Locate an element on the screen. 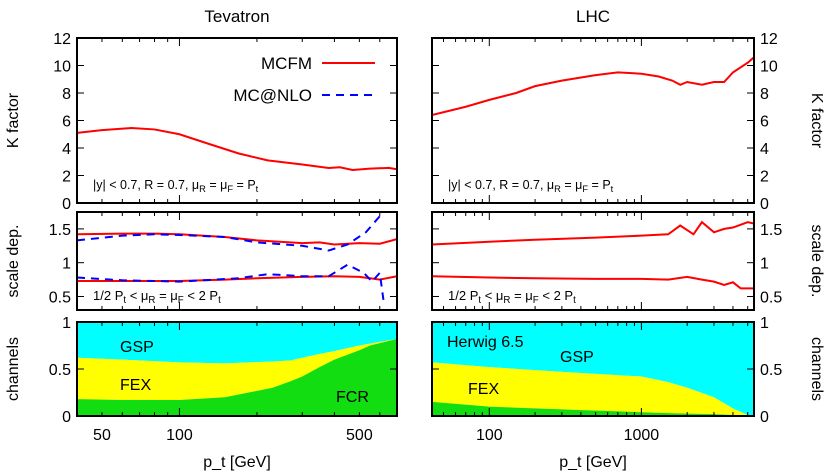 The height and width of the screenshot is (476, 830). chart-title: Tevatron is located at coordinates (236, 16).